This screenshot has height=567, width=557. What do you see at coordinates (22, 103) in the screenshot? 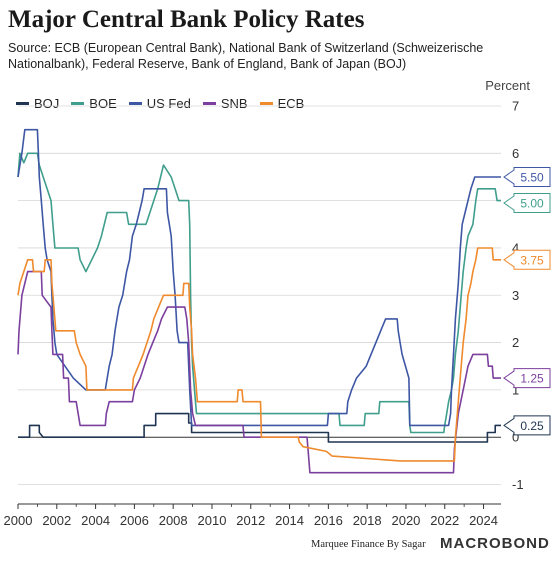
I see `legend-swatch-boj` at bounding box center [22, 103].